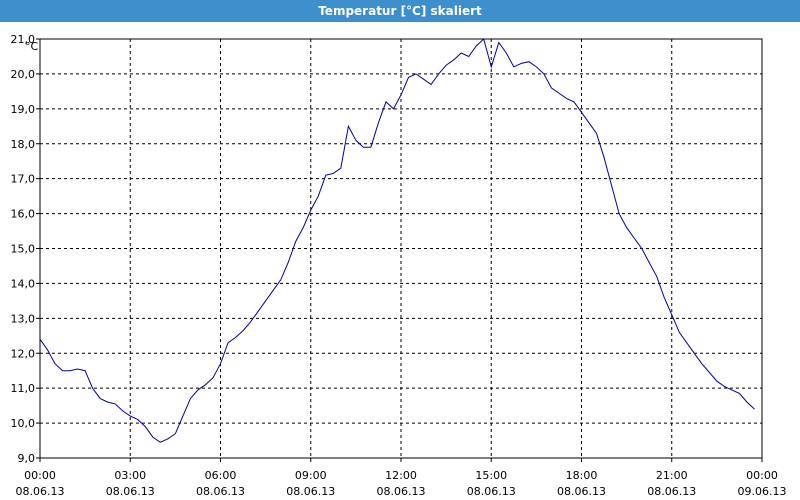  What do you see at coordinates (23, 388) in the screenshot?
I see `y-tick-label: 11,0` at bounding box center [23, 388].